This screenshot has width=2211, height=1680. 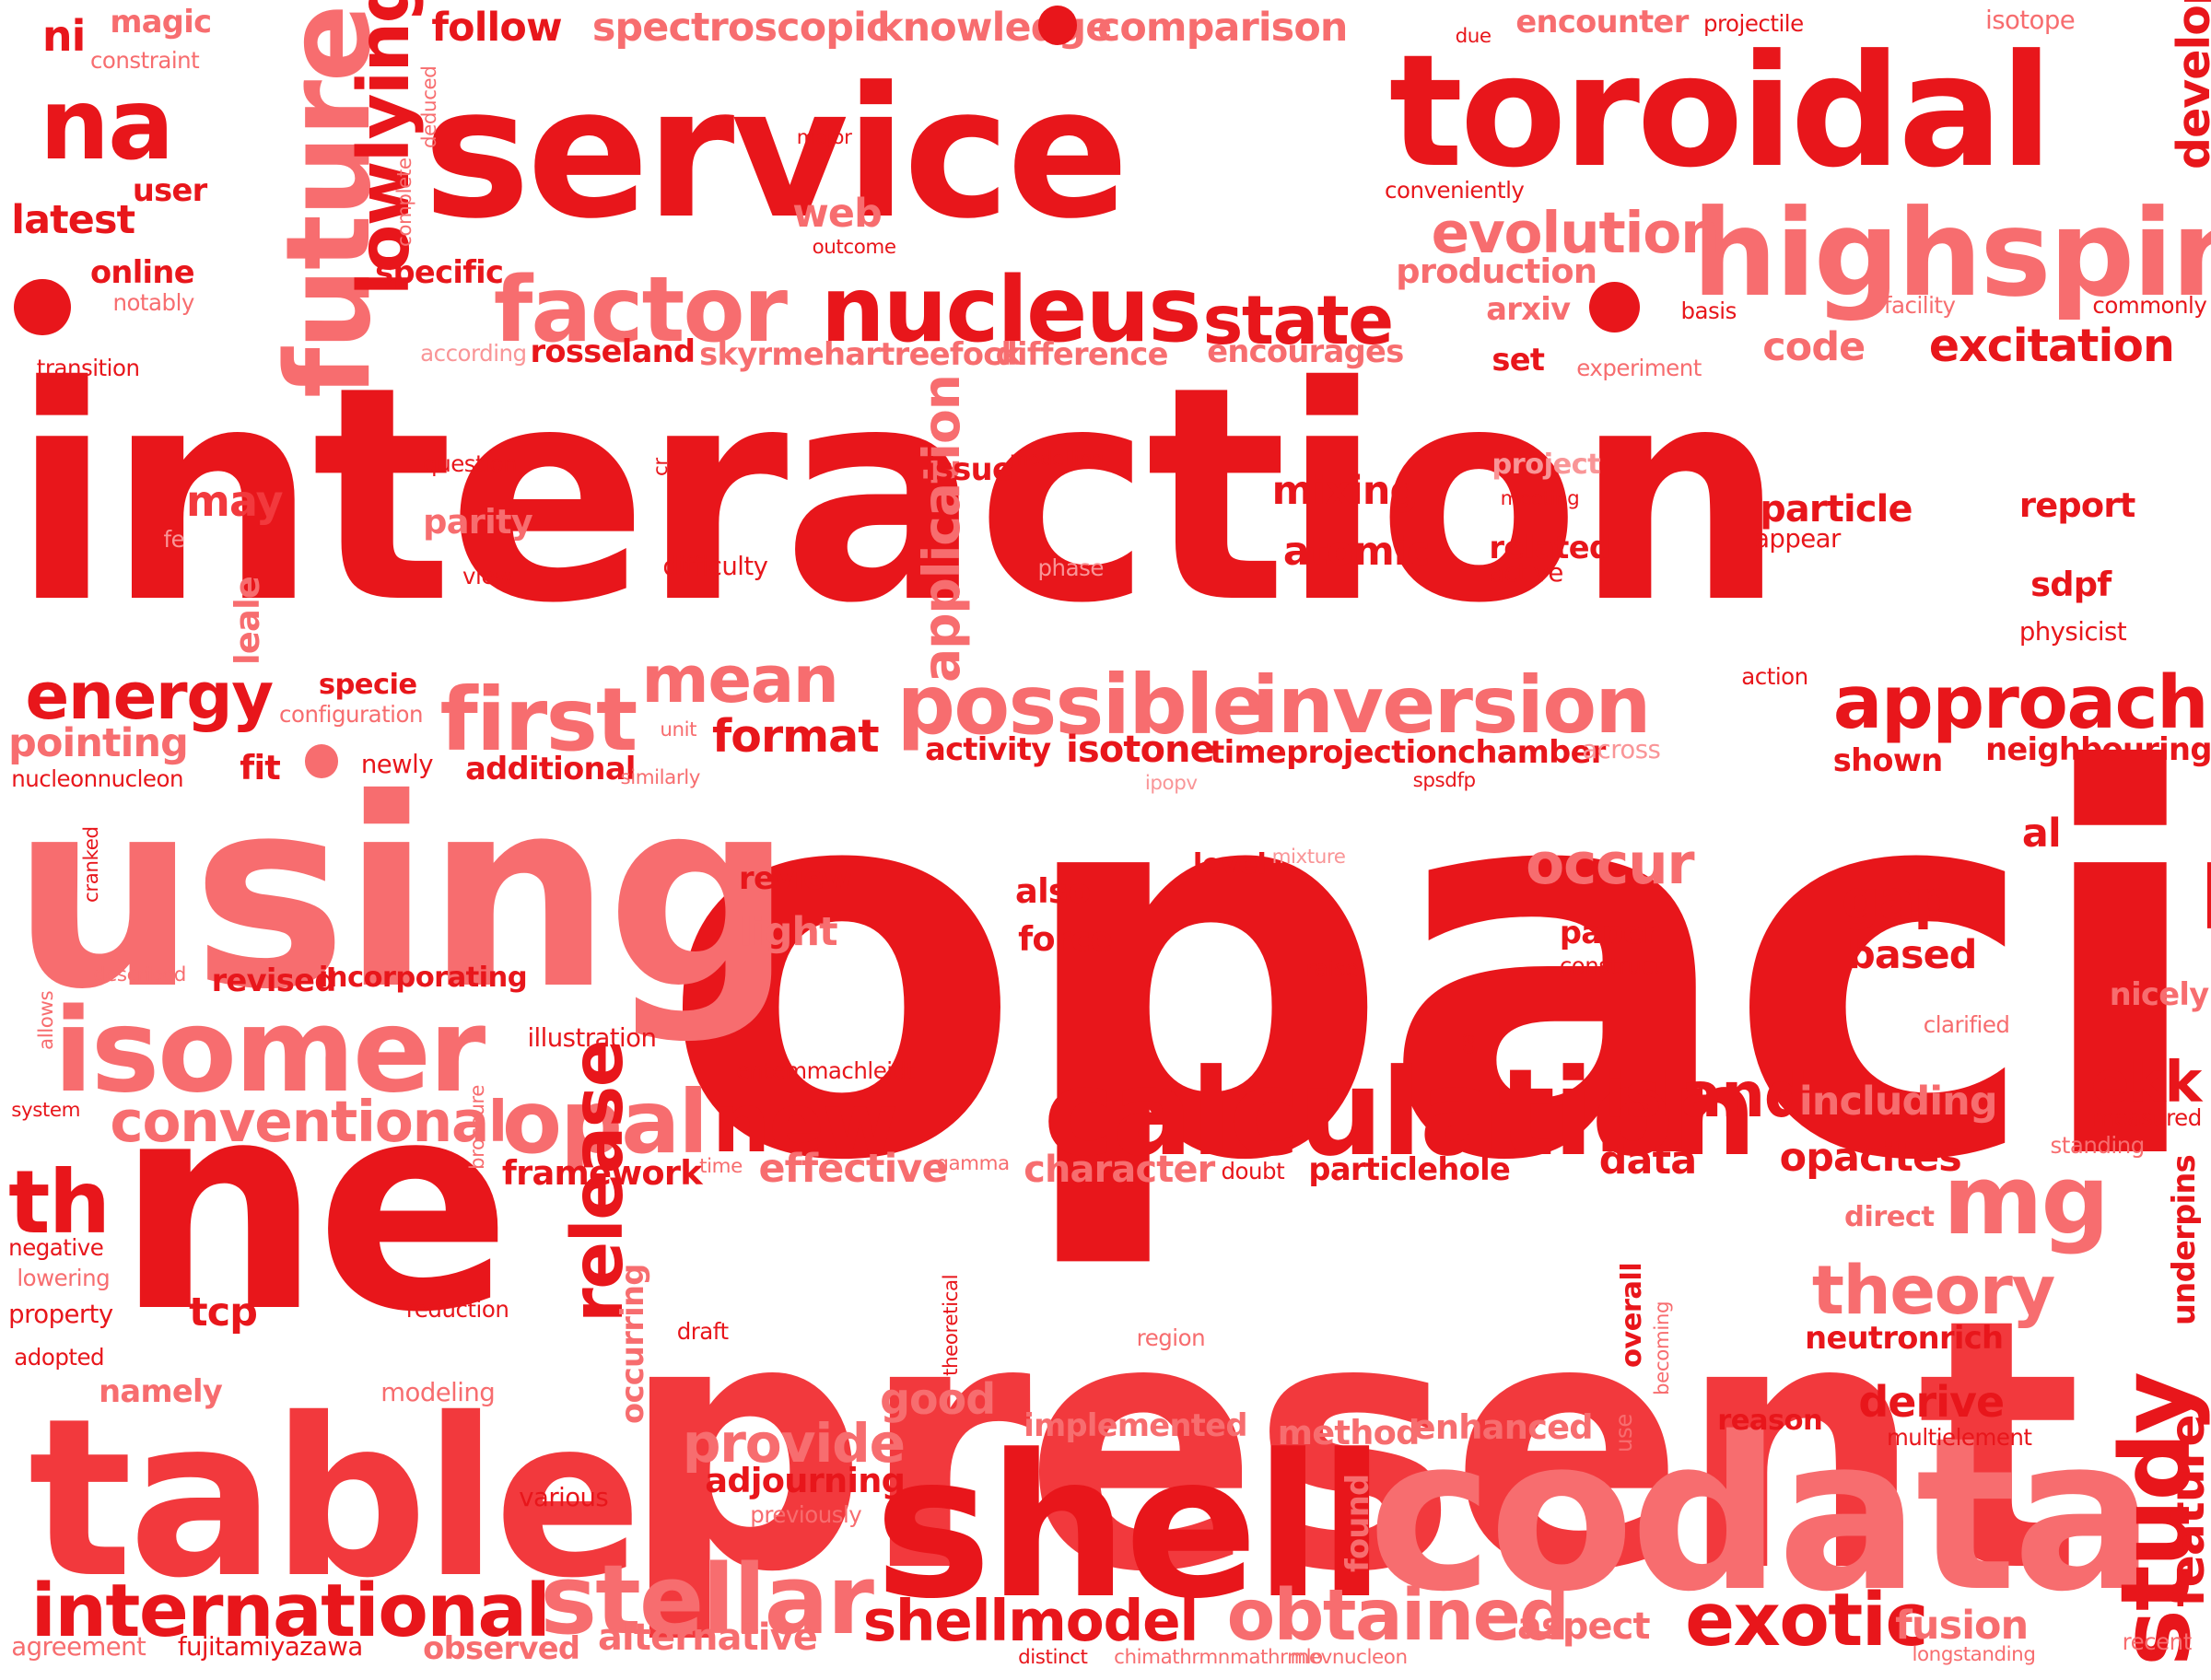 What do you see at coordinates (1639, 367) in the screenshot?
I see `word-experiment: experiment` at bounding box center [1639, 367].